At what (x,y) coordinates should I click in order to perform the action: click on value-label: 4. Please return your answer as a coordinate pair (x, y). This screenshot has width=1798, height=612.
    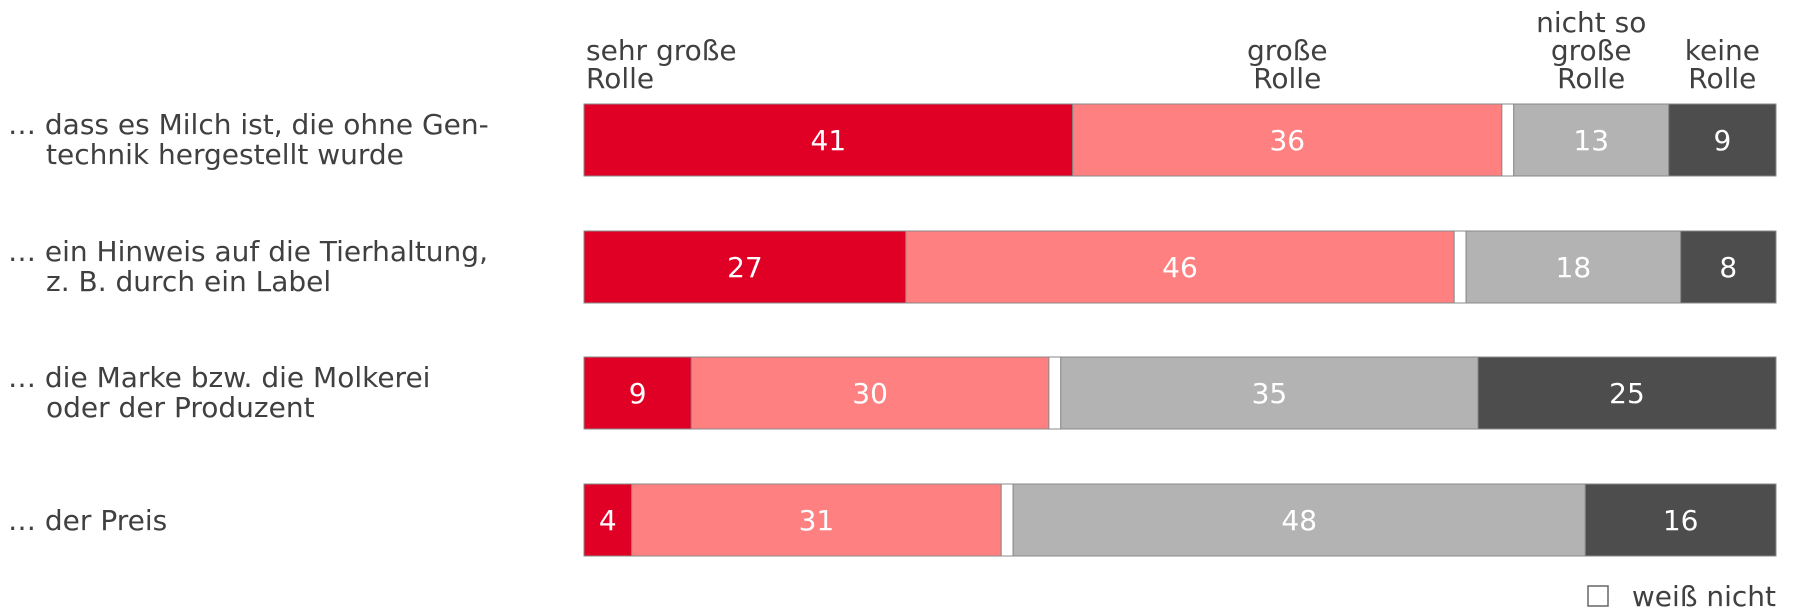
    Looking at the image, I should click on (608, 520).